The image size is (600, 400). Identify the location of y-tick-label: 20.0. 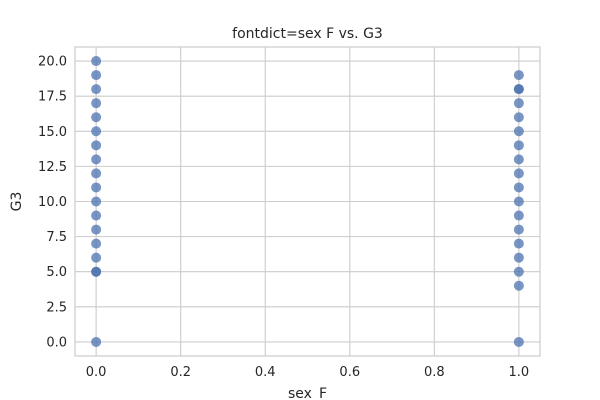
(52, 62).